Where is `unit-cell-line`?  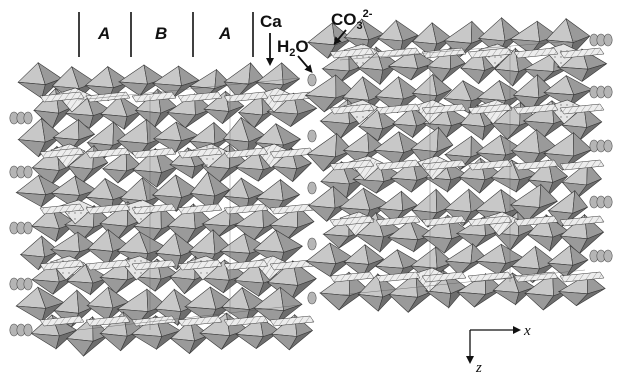
unit-cell-line is located at coordinates (189, 317).